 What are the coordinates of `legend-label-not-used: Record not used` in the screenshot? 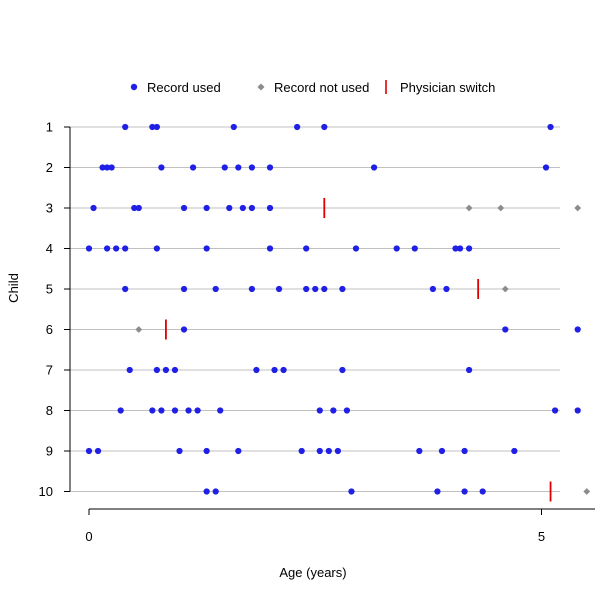 It's located at (321, 87).